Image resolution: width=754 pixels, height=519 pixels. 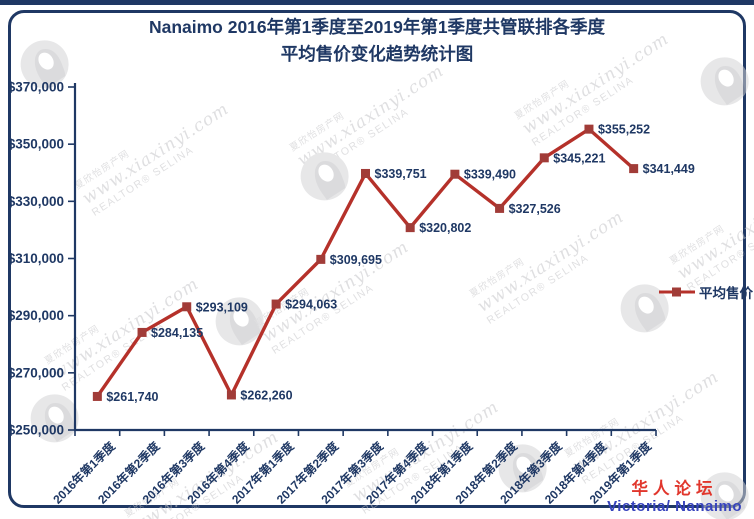 What do you see at coordinates (669, 169) in the screenshot?
I see `data-point-label: $341,449` at bounding box center [669, 169].